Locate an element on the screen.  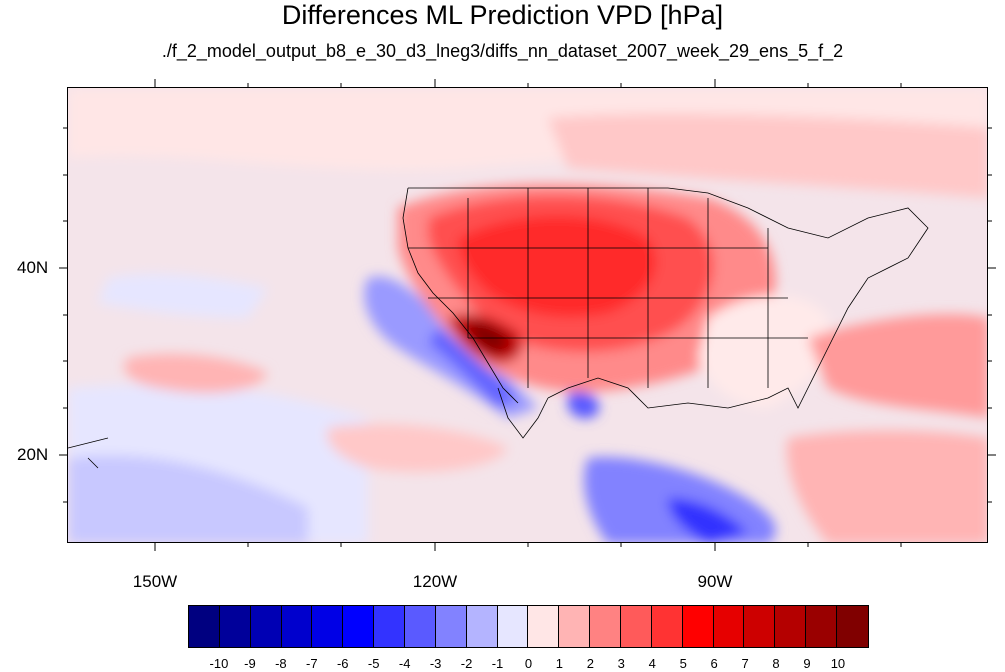
lat-label-20n: 20N is located at coordinates (33, 454).